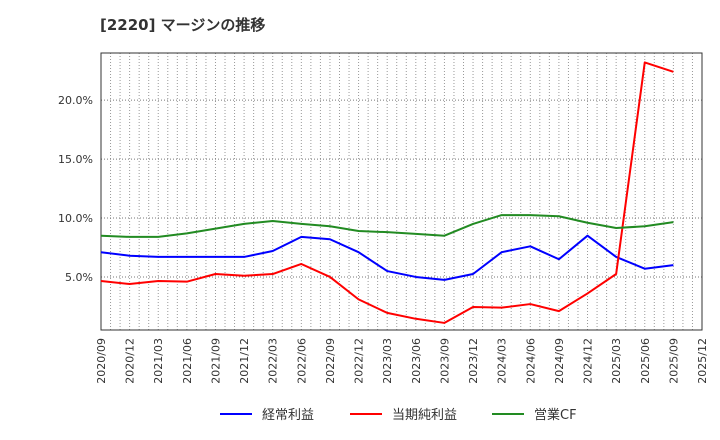 This screenshot has height=440, width=720. Describe the element at coordinates (555, 415) in the screenshot. I see `legend-label: 営業CF` at that location.